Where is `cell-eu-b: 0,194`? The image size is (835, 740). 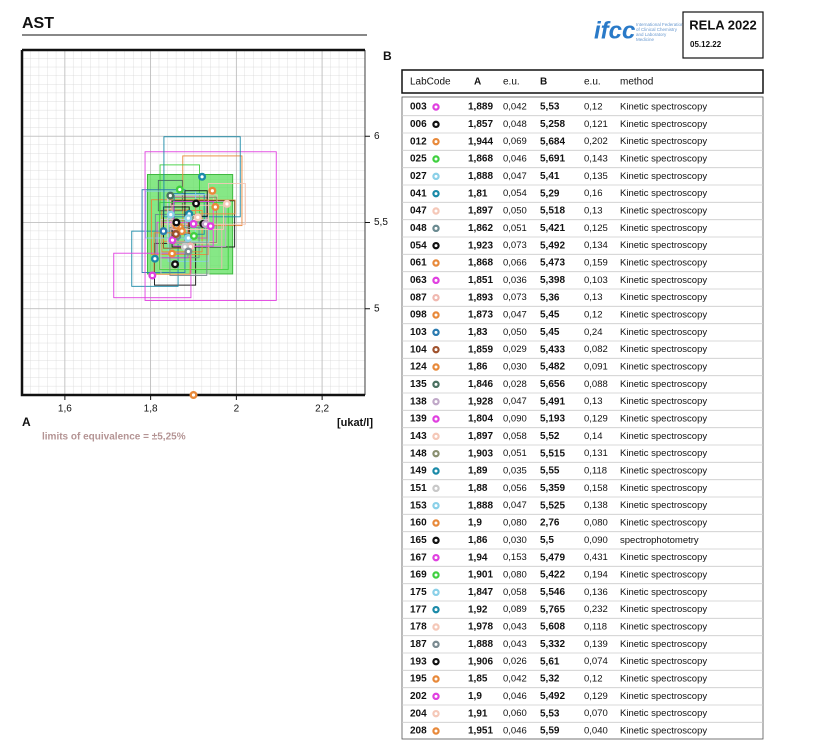 cell-eu-b: 0,194 is located at coordinates (596, 575).